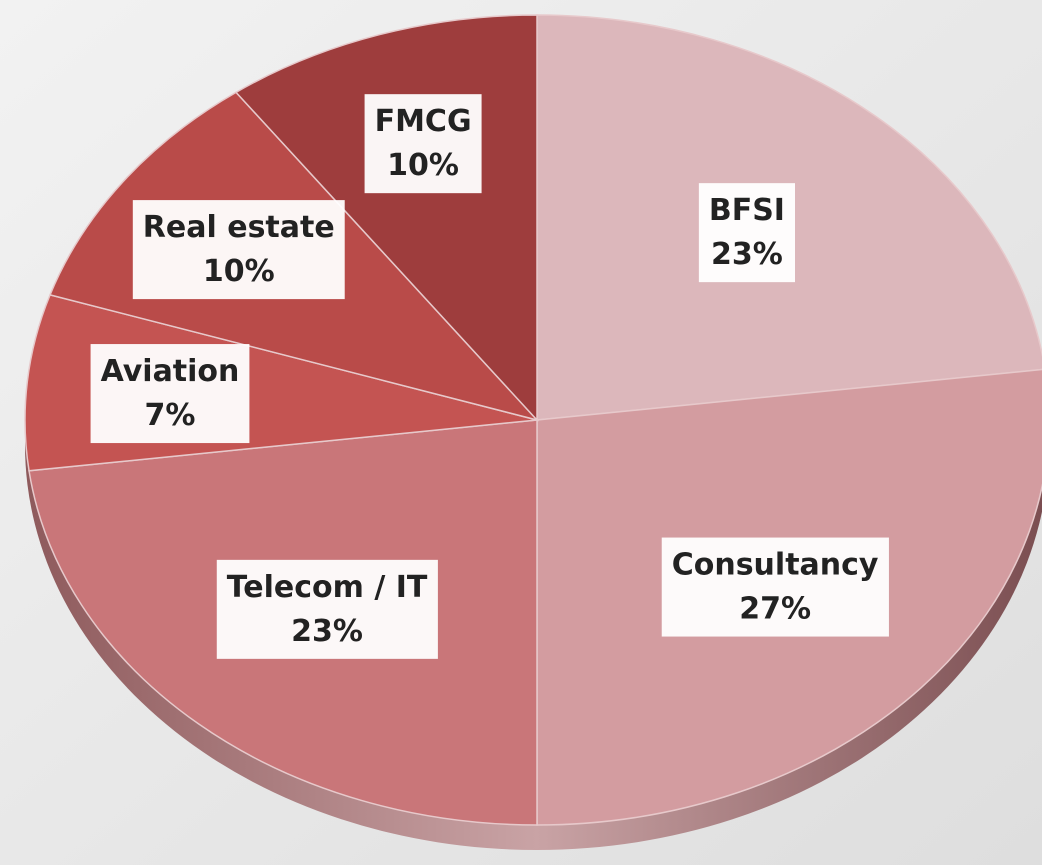 This screenshot has height=865, width=1042. Describe the element at coordinates (239, 227) in the screenshot. I see `slice-label: Real estate` at that location.